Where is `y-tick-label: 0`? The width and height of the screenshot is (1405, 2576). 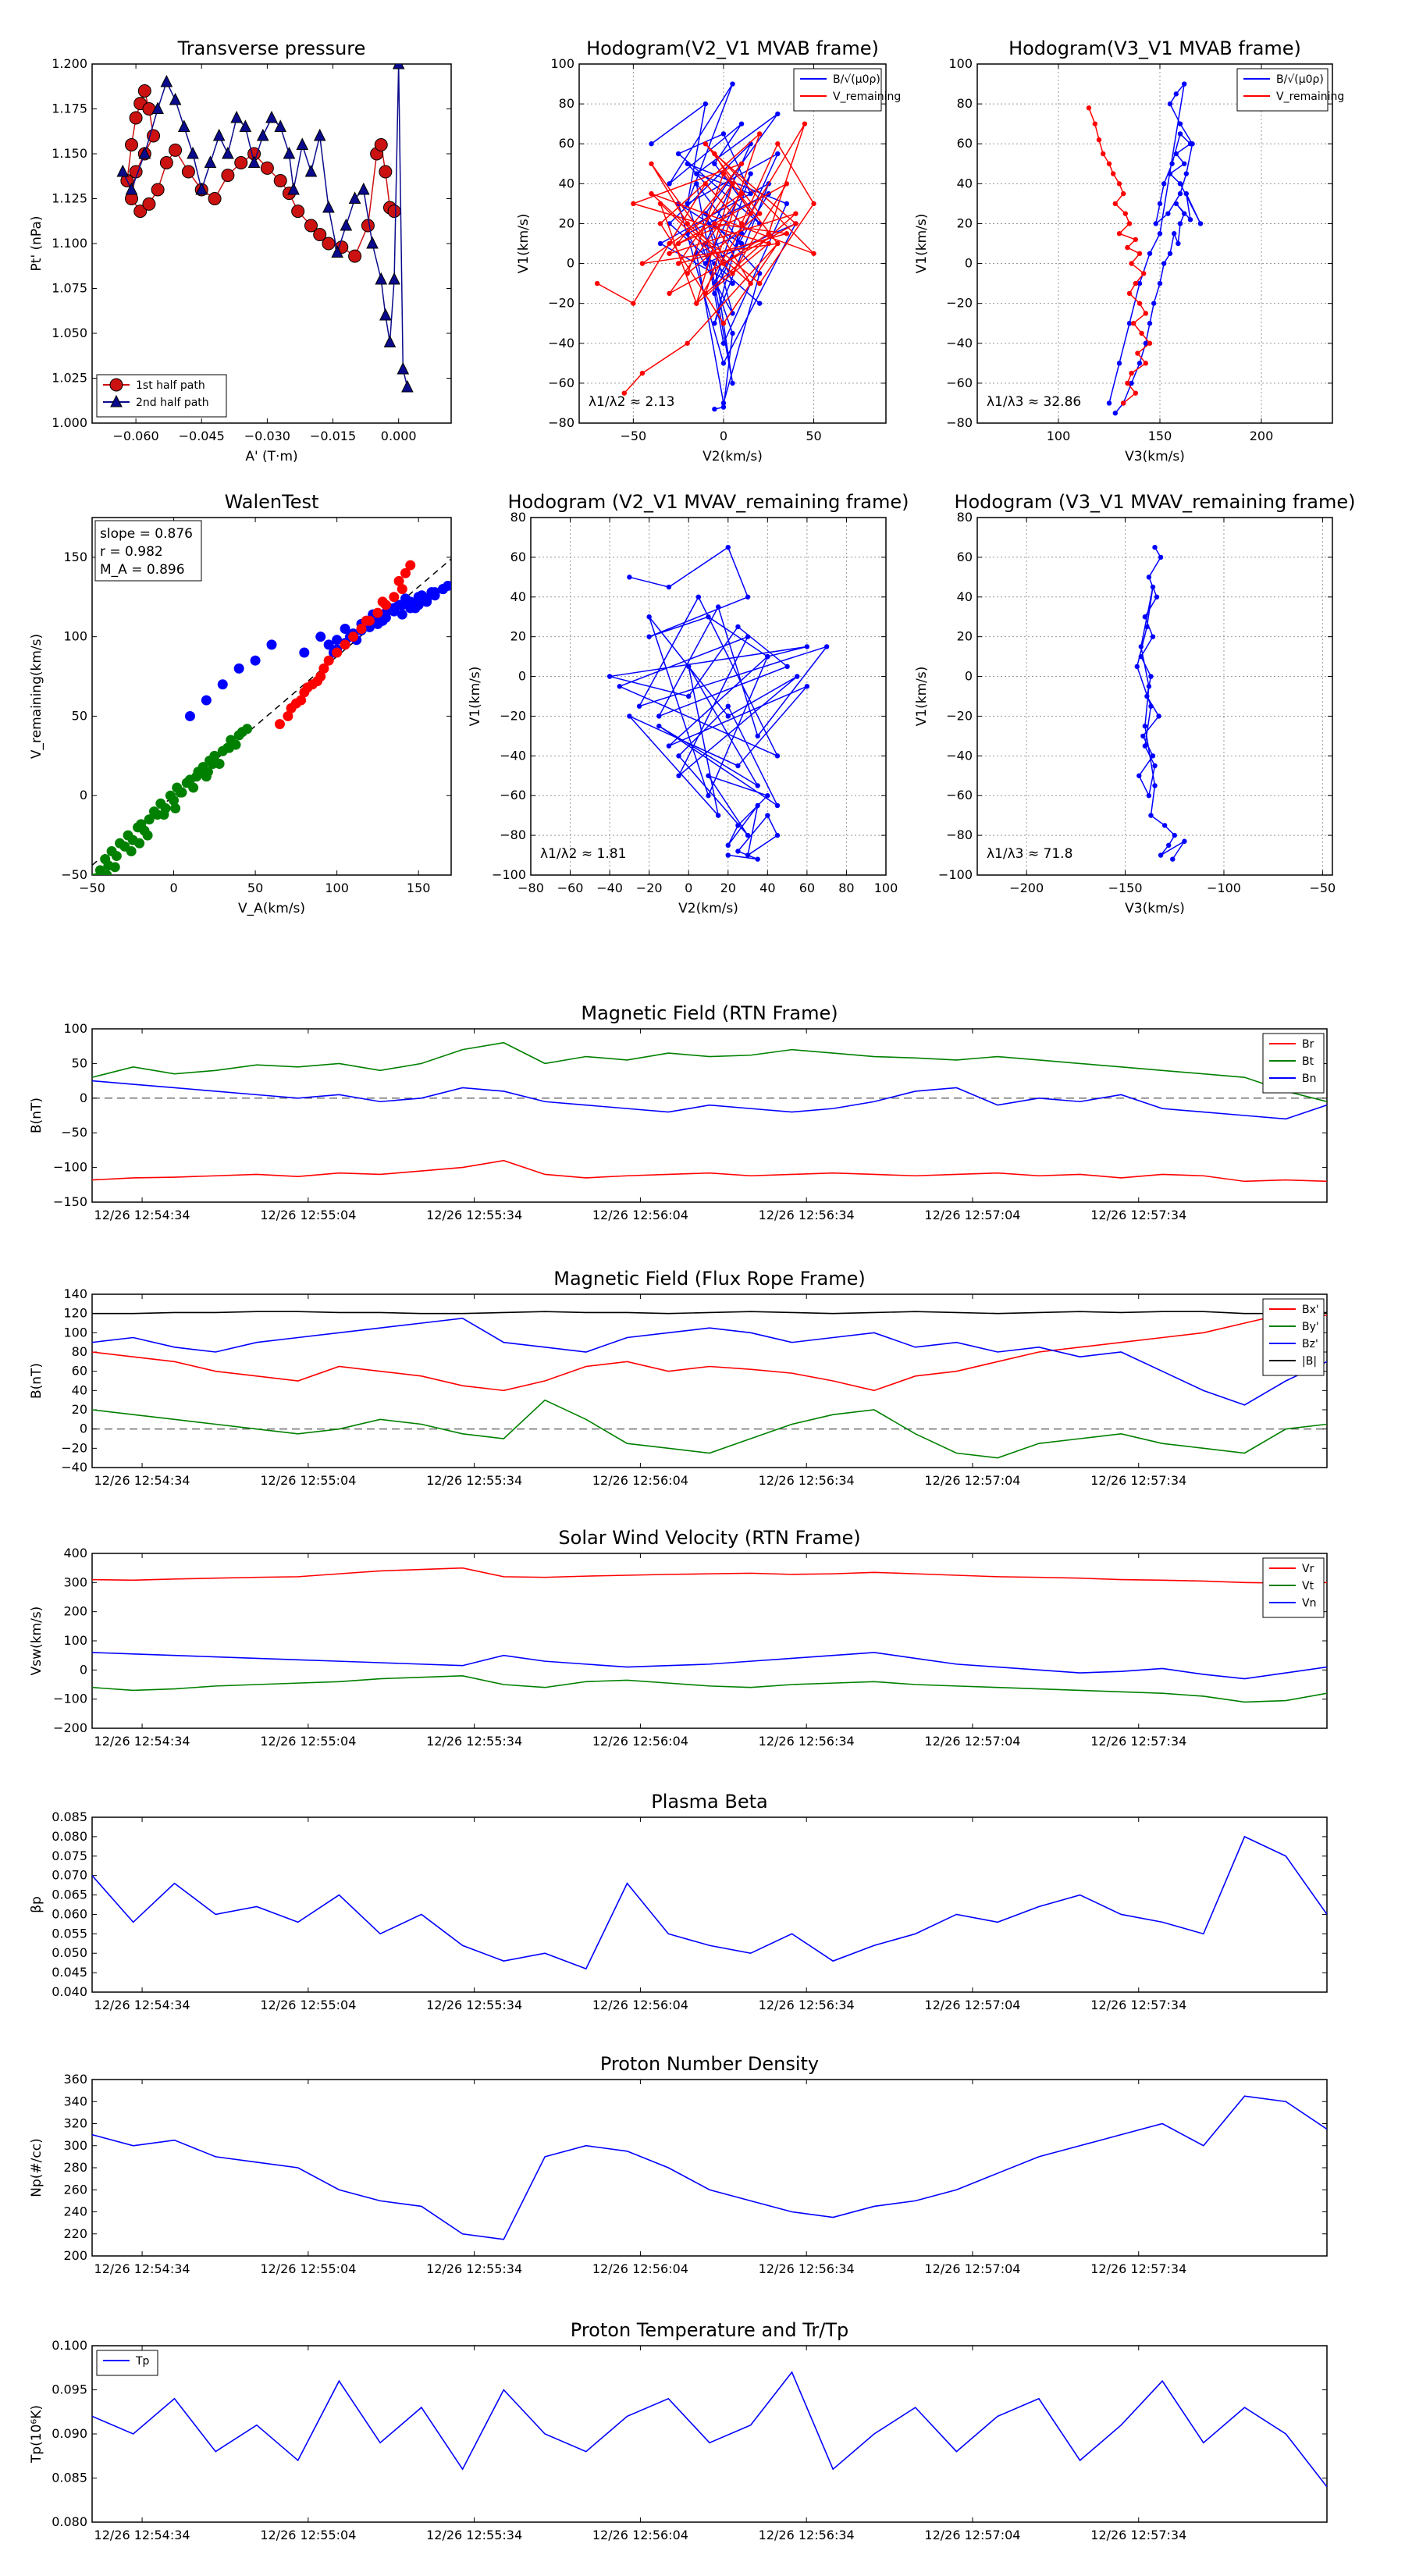 y-tick-label: 0 is located at coordinates (969, 676).